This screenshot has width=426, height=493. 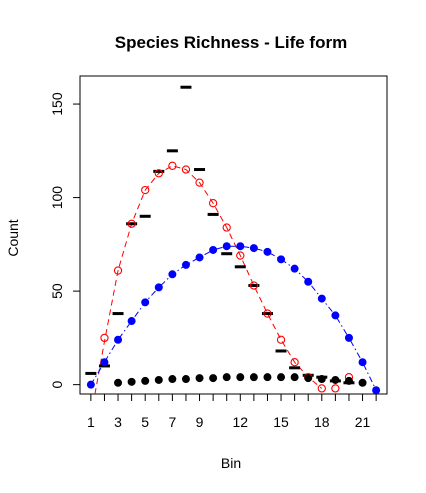 I want to click on y-axis: 0 50 100 150, so click(x=64, y=240).